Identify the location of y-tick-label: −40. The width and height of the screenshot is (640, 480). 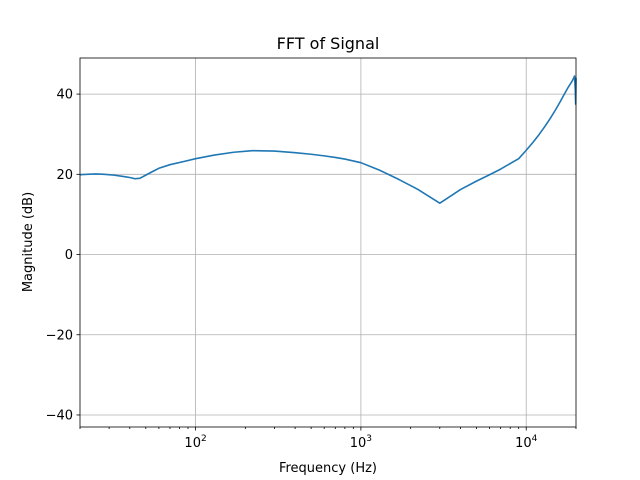
(59, 415).